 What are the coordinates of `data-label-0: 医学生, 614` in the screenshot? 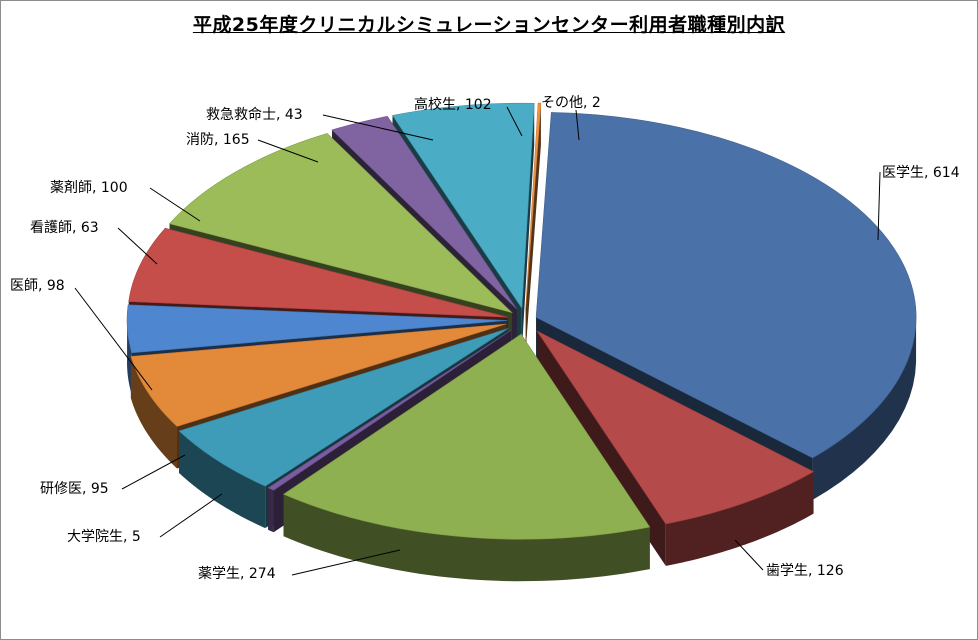 It's located at (921, 173).